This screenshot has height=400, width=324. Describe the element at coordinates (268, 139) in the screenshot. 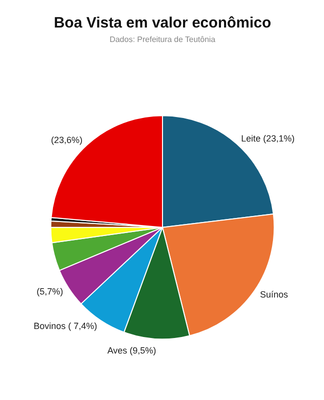

I see `slice-label: Leite (23,1%)` at that location.